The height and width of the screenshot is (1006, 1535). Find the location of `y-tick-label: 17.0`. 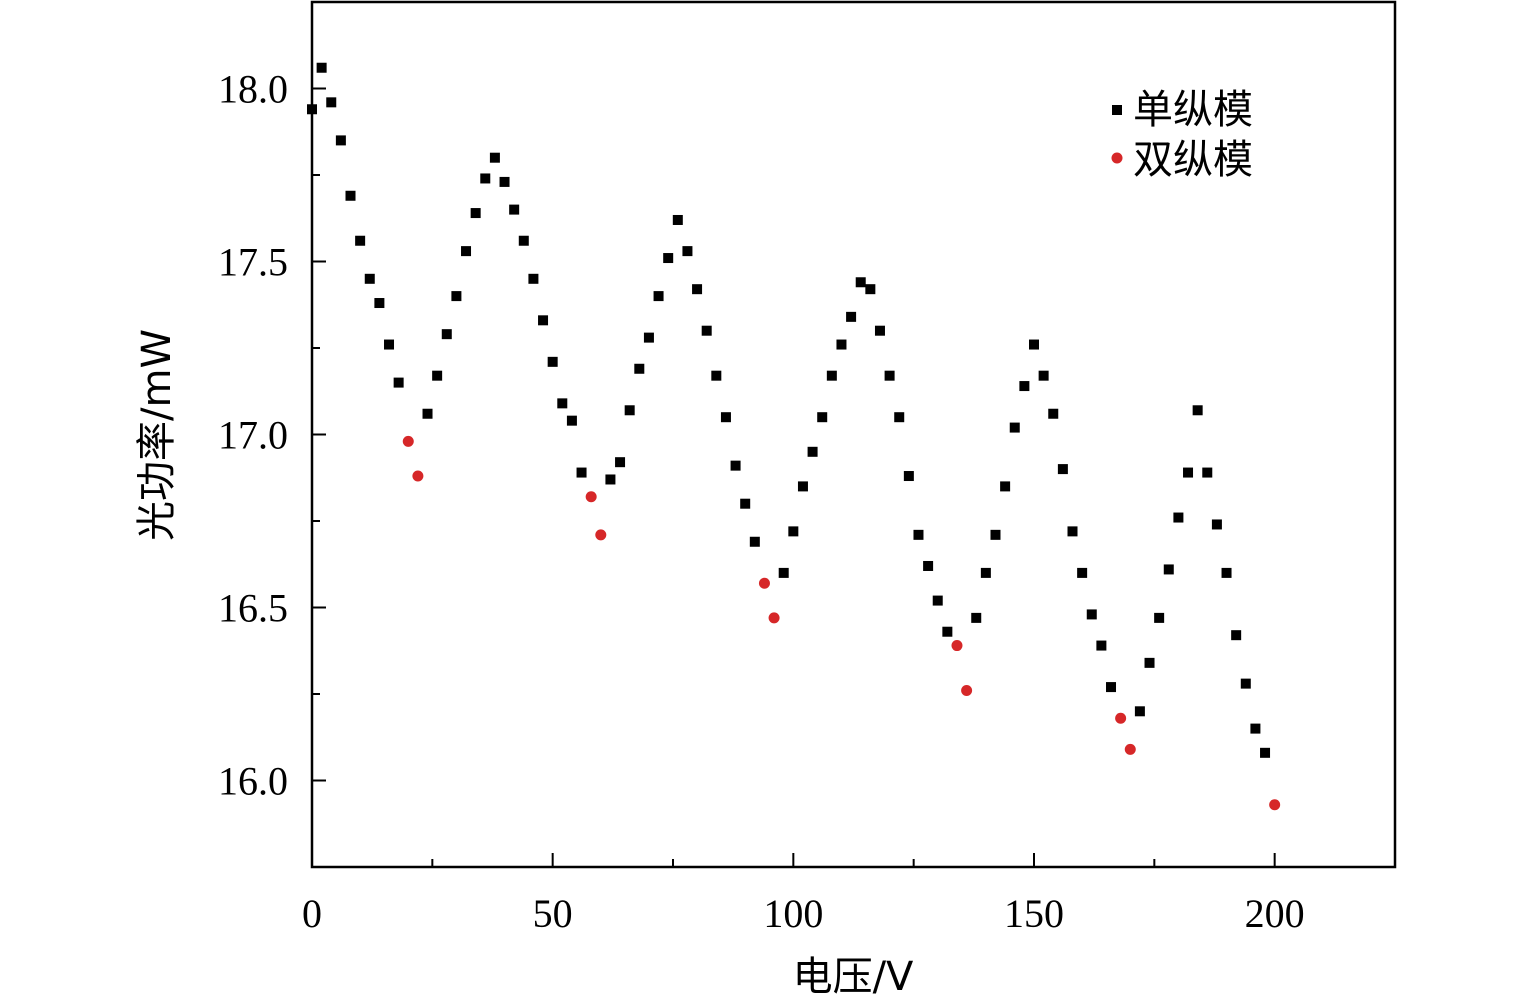

y-tick-label: 17.0 is located at coordinates (253, 435).